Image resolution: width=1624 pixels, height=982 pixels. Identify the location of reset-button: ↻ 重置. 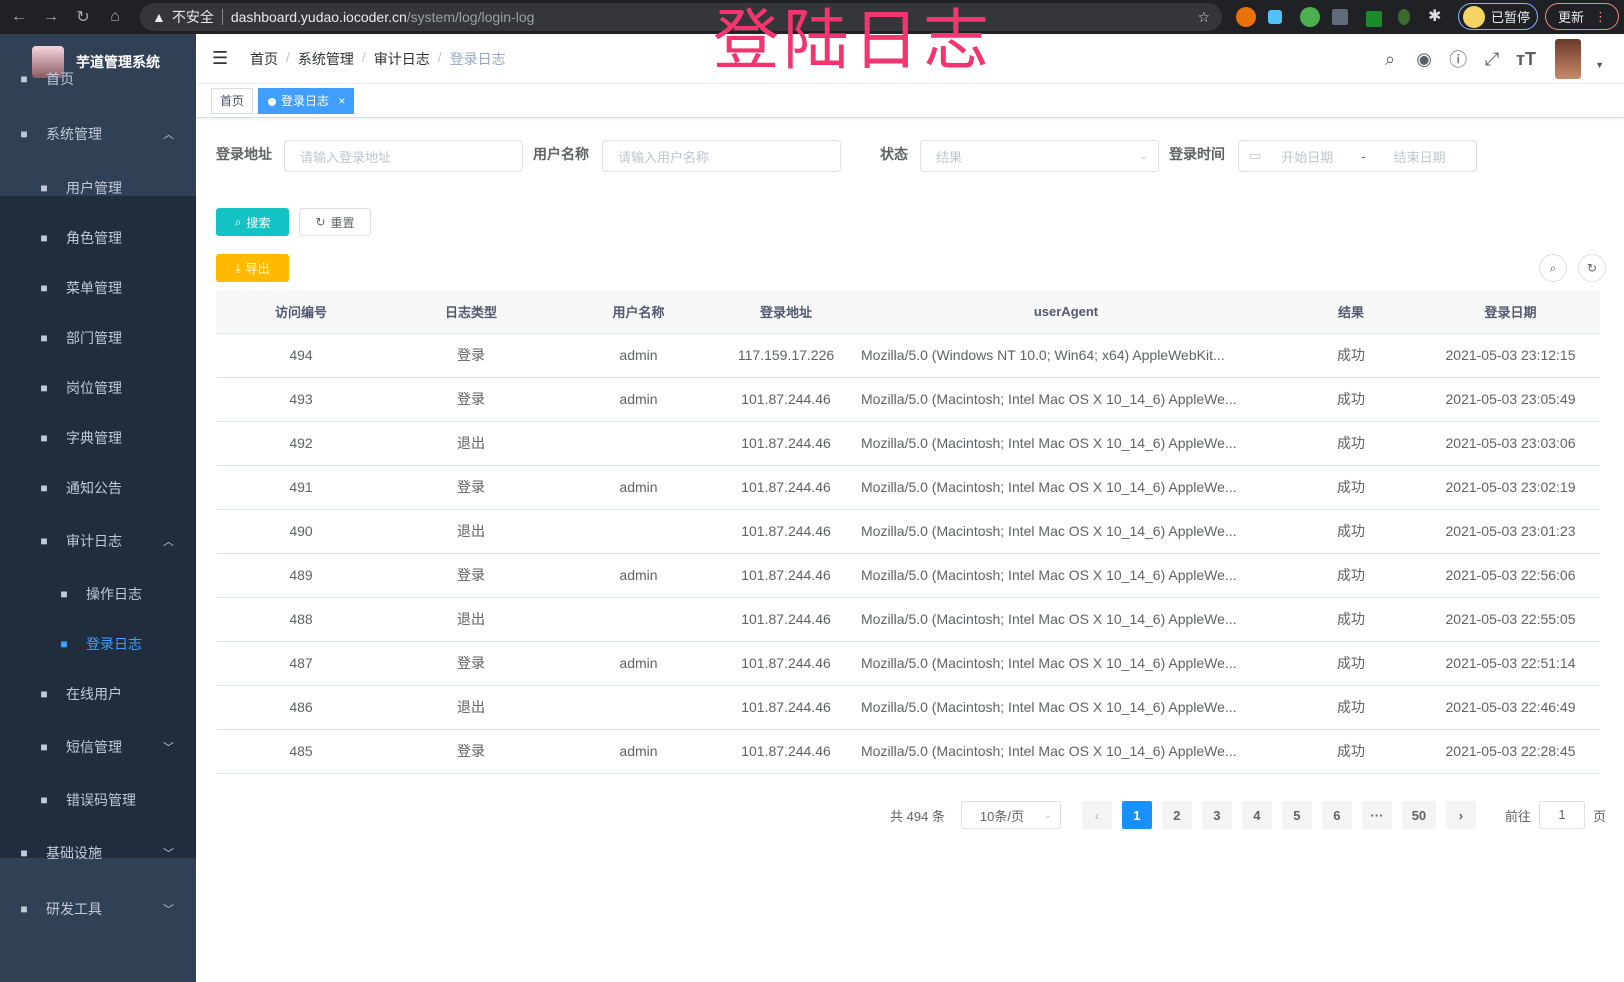
(335, 222).